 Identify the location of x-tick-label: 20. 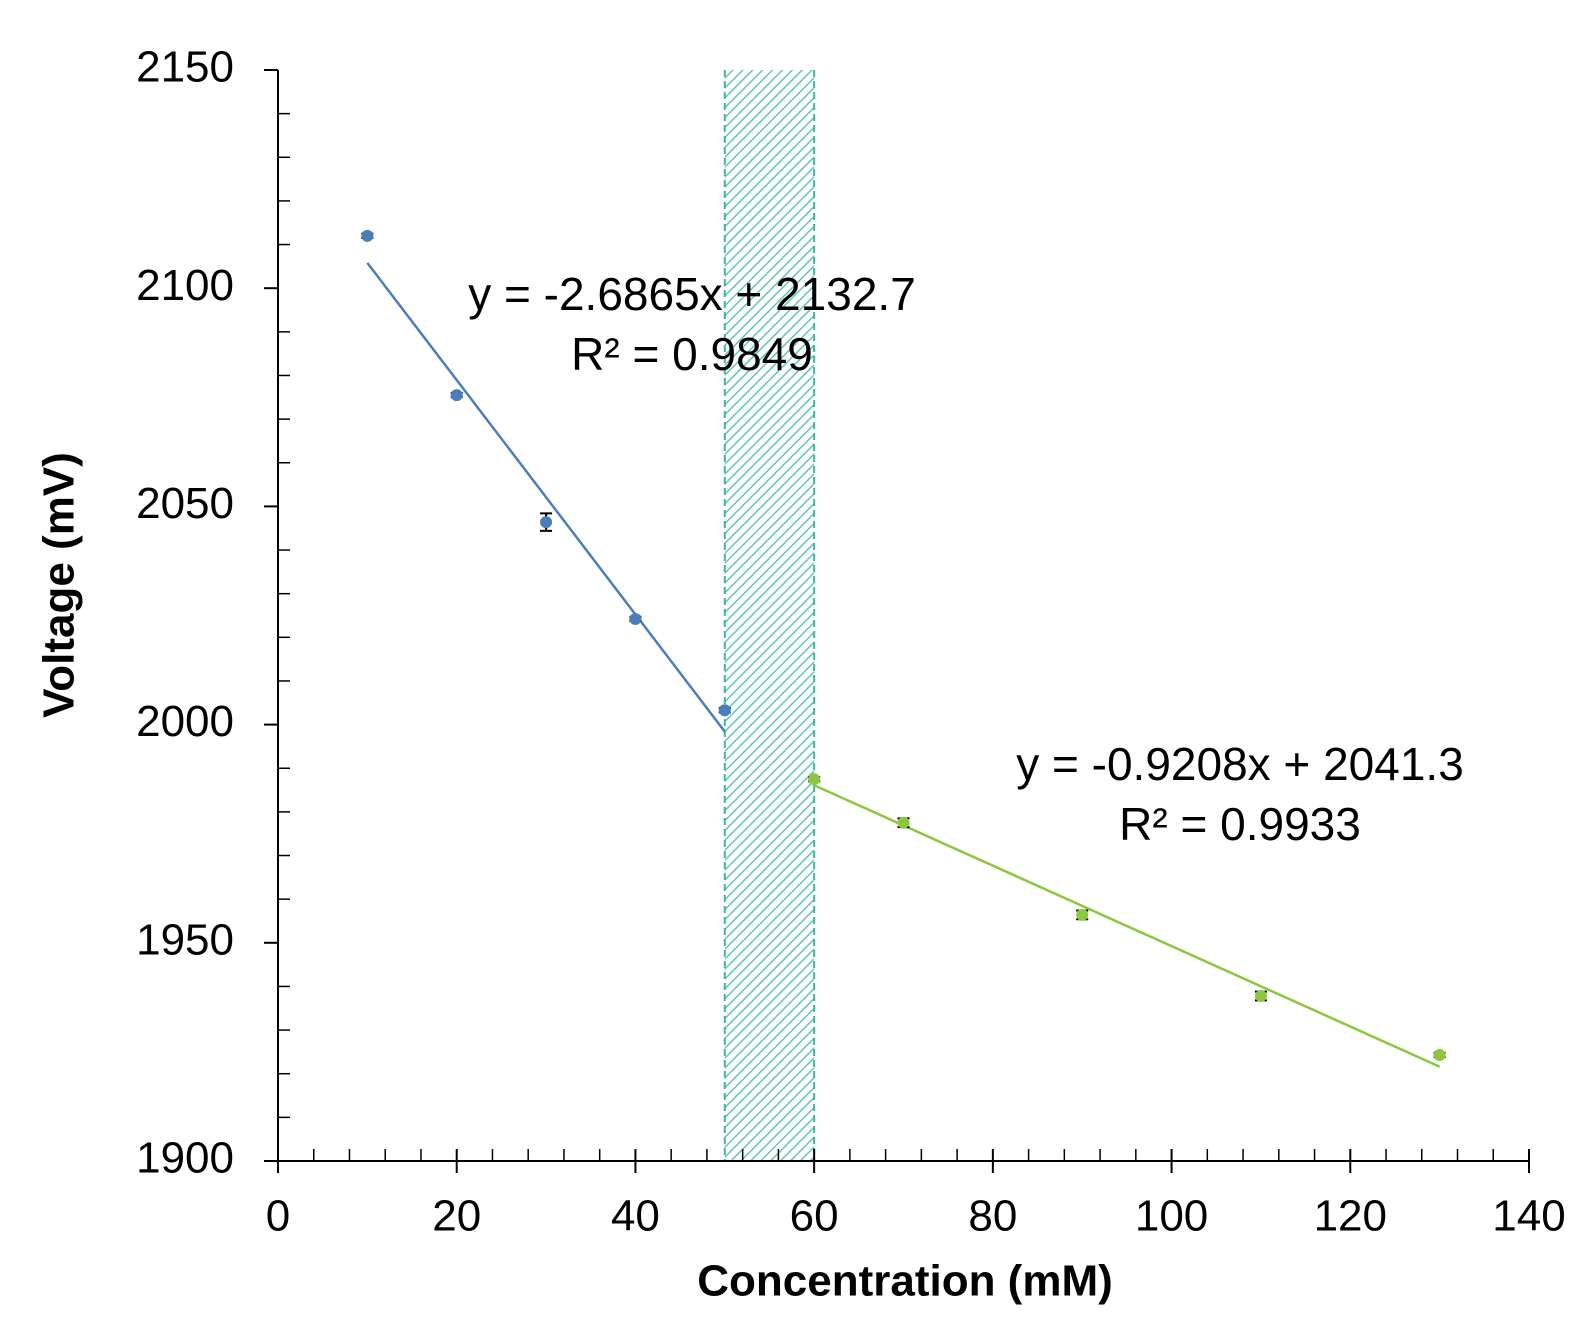
(456, 1216).